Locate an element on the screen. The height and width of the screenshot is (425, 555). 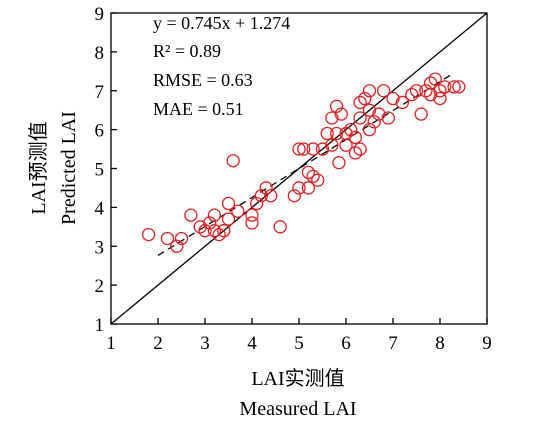
mae-label: MAE = 0.51 is located at coordinates (198, 109).